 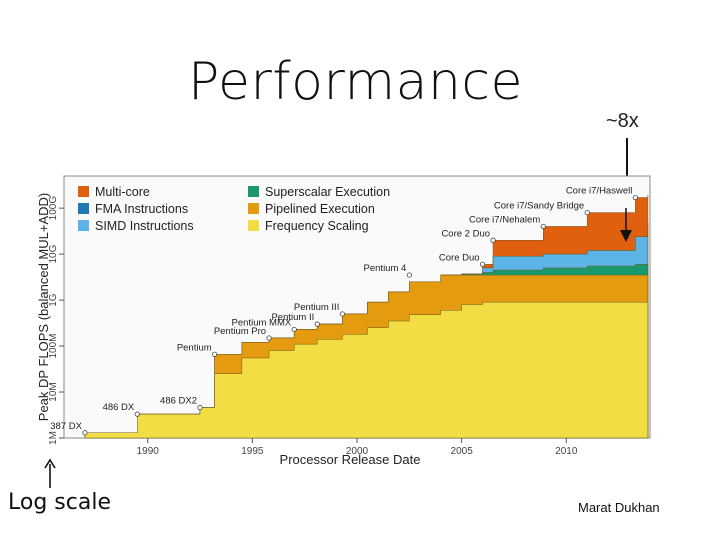 I want to click on processor-label: Core i7/Nehalem, so click(x=504, y=219).